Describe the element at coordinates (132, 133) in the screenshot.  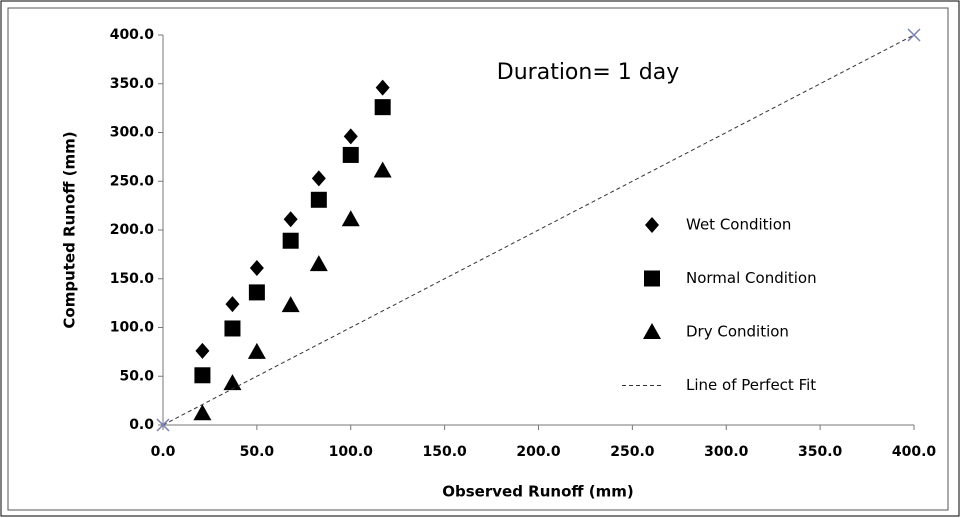
I see `y-tick-label: 300.0` at that location.